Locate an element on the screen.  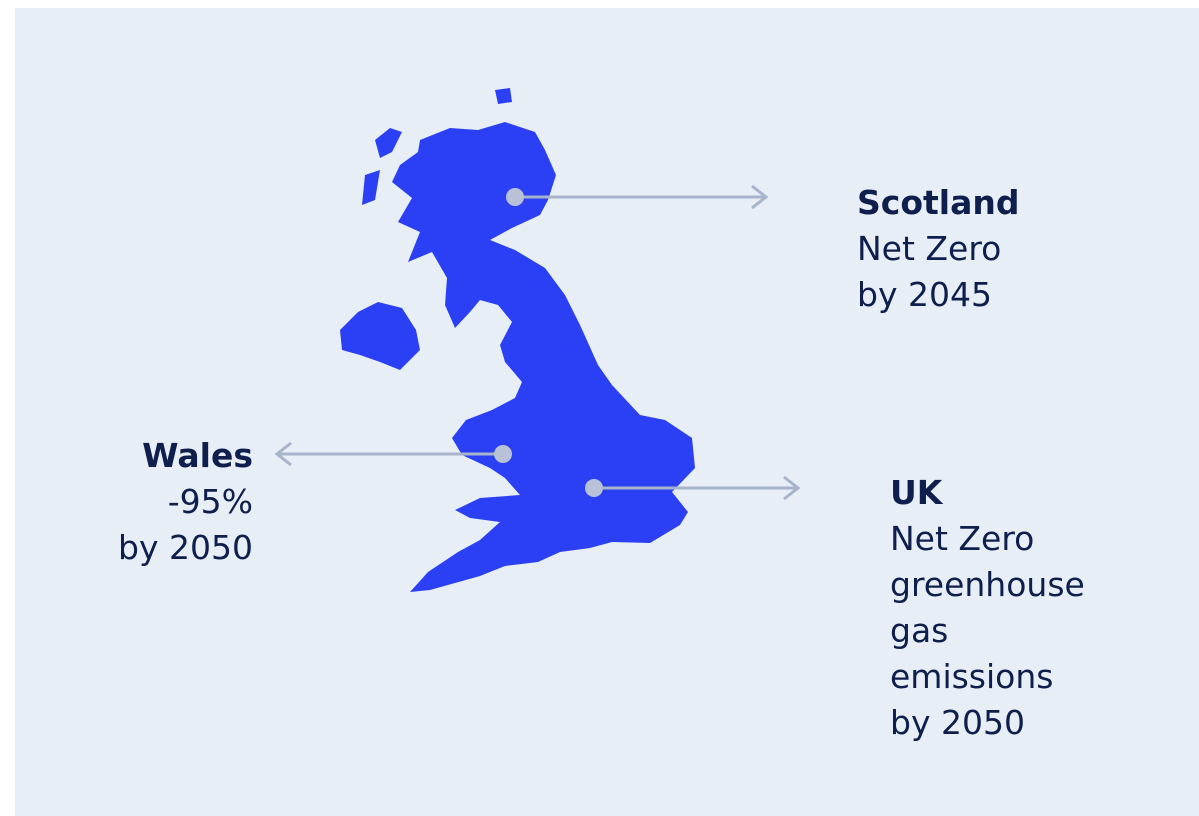
region-text: greenhouse is located at coordinates (987, 584).